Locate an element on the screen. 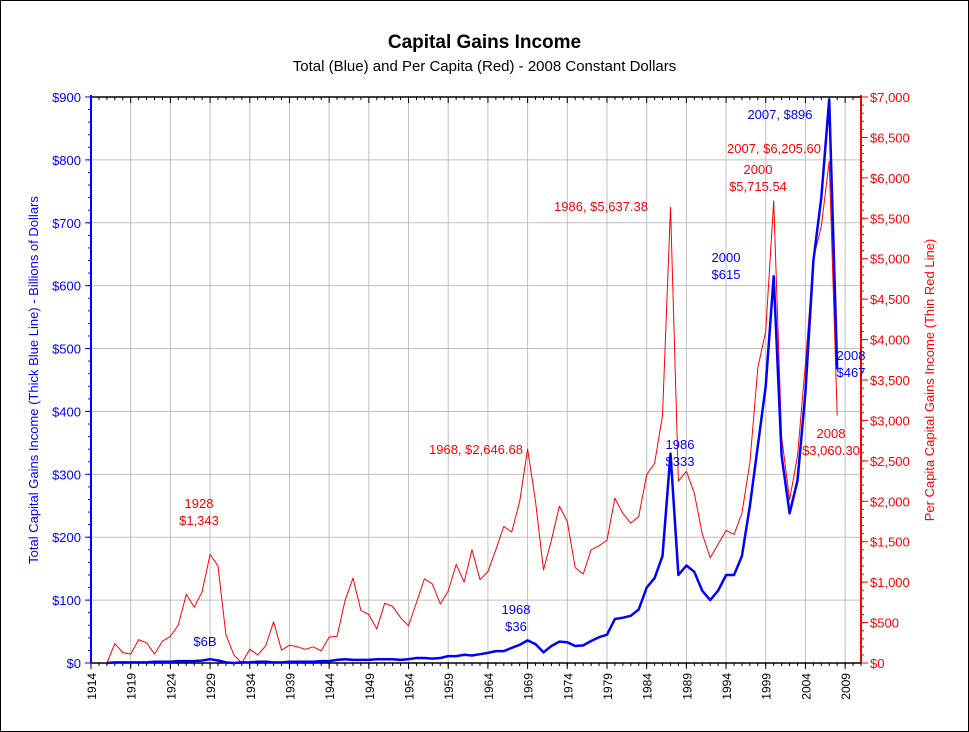 The width and height of the screenshot is (969, 732). annotation-label: $3,060.30 is located at coordinates (831, 450).